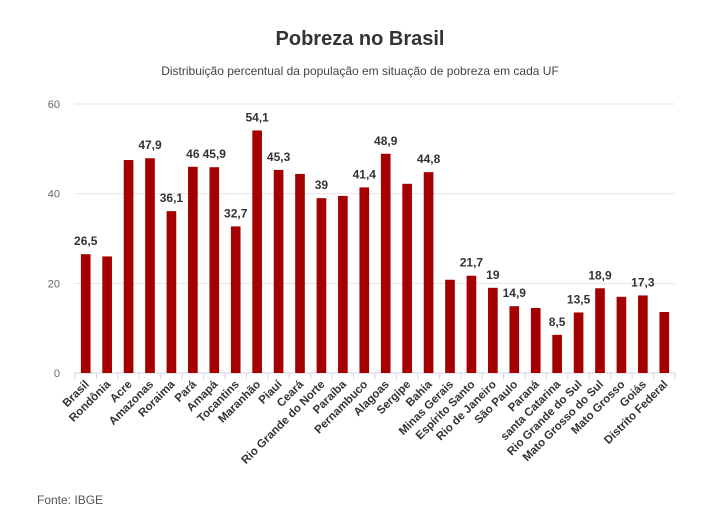  I want to click on data-label: 18,9, so click(600, 275).